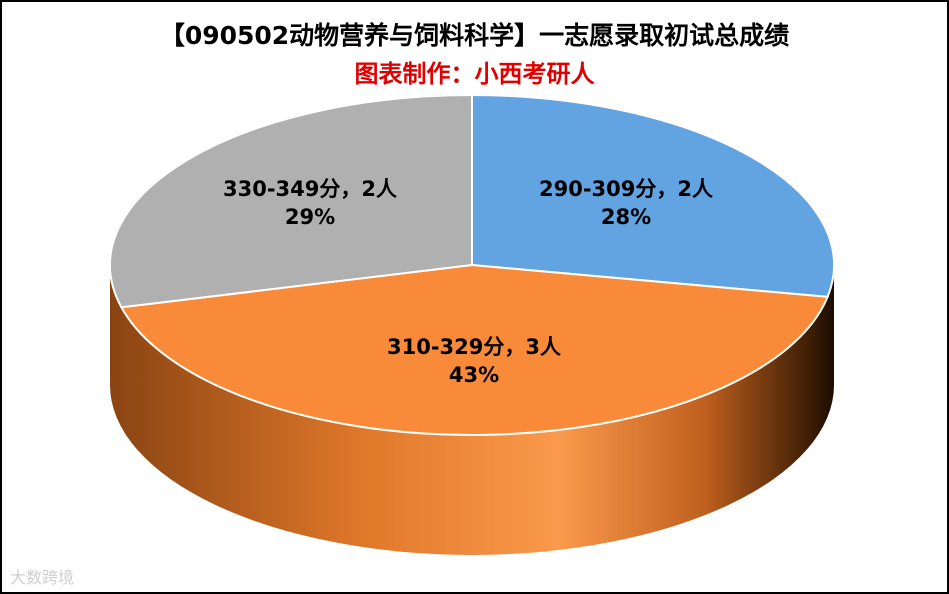 The width and height of the screenshot is (949, 594). I want to click on slice-label-1: 290-309分，2人, so click(626, 189).